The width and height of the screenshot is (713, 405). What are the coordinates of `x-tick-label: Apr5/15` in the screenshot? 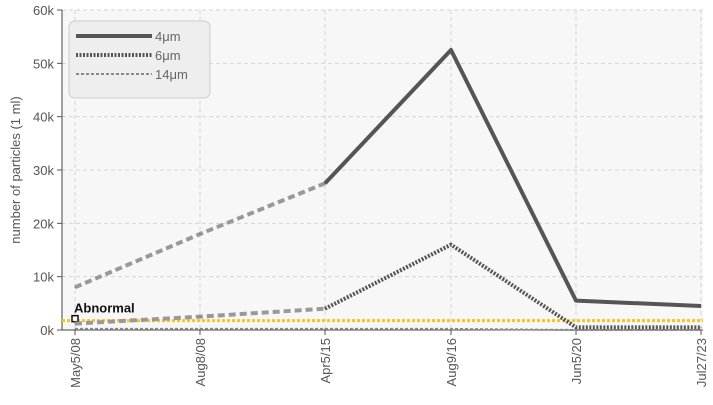 It's located at (325, 361).